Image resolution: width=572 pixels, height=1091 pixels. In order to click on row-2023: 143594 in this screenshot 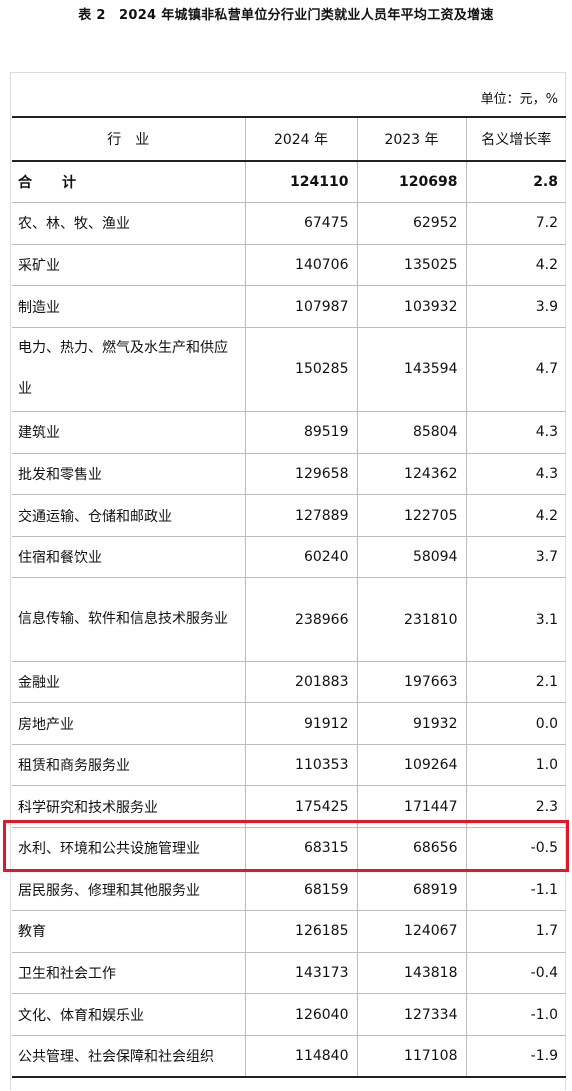, I will do `click(411, 369)`.